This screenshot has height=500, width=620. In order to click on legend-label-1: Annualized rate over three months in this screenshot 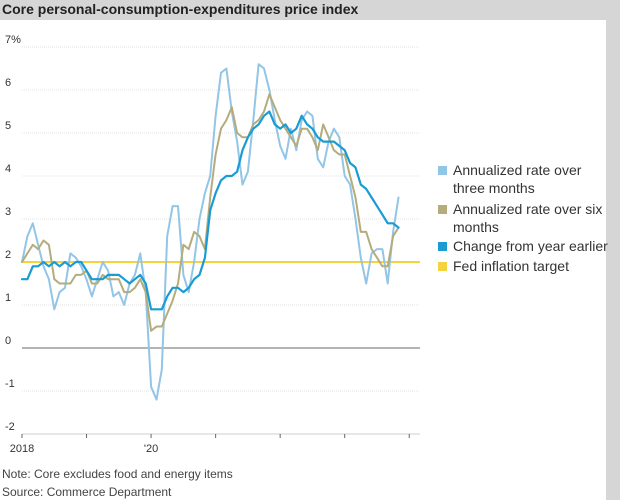, I will do `click(517, 179)`.